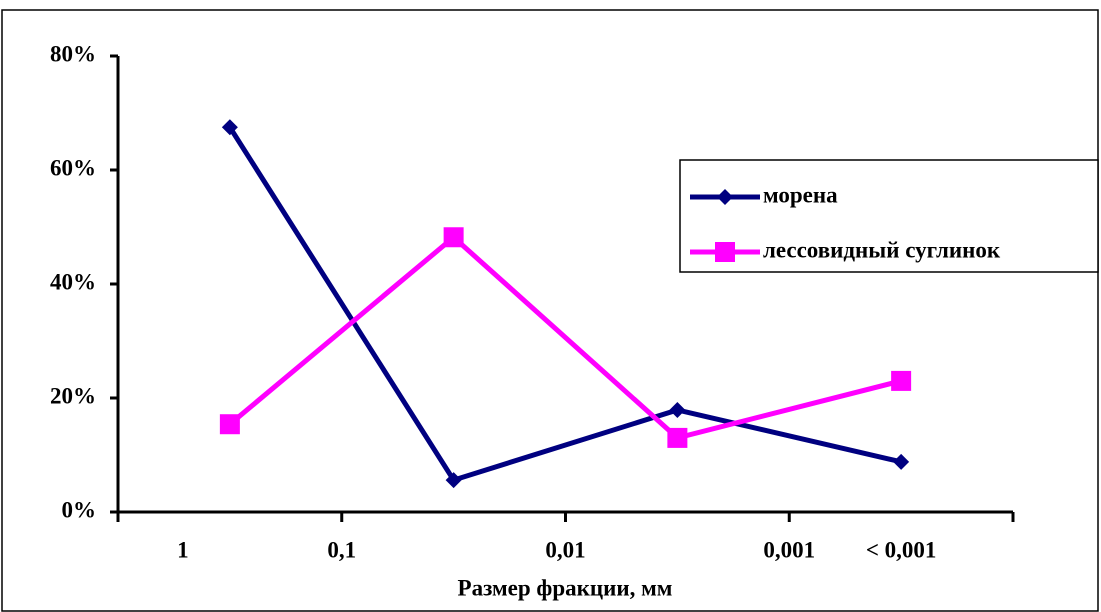  What do you see at coordinates (79, 509) in the screenshot?
I see `y-tick-label: 0%` at bounding box center [79, 509].